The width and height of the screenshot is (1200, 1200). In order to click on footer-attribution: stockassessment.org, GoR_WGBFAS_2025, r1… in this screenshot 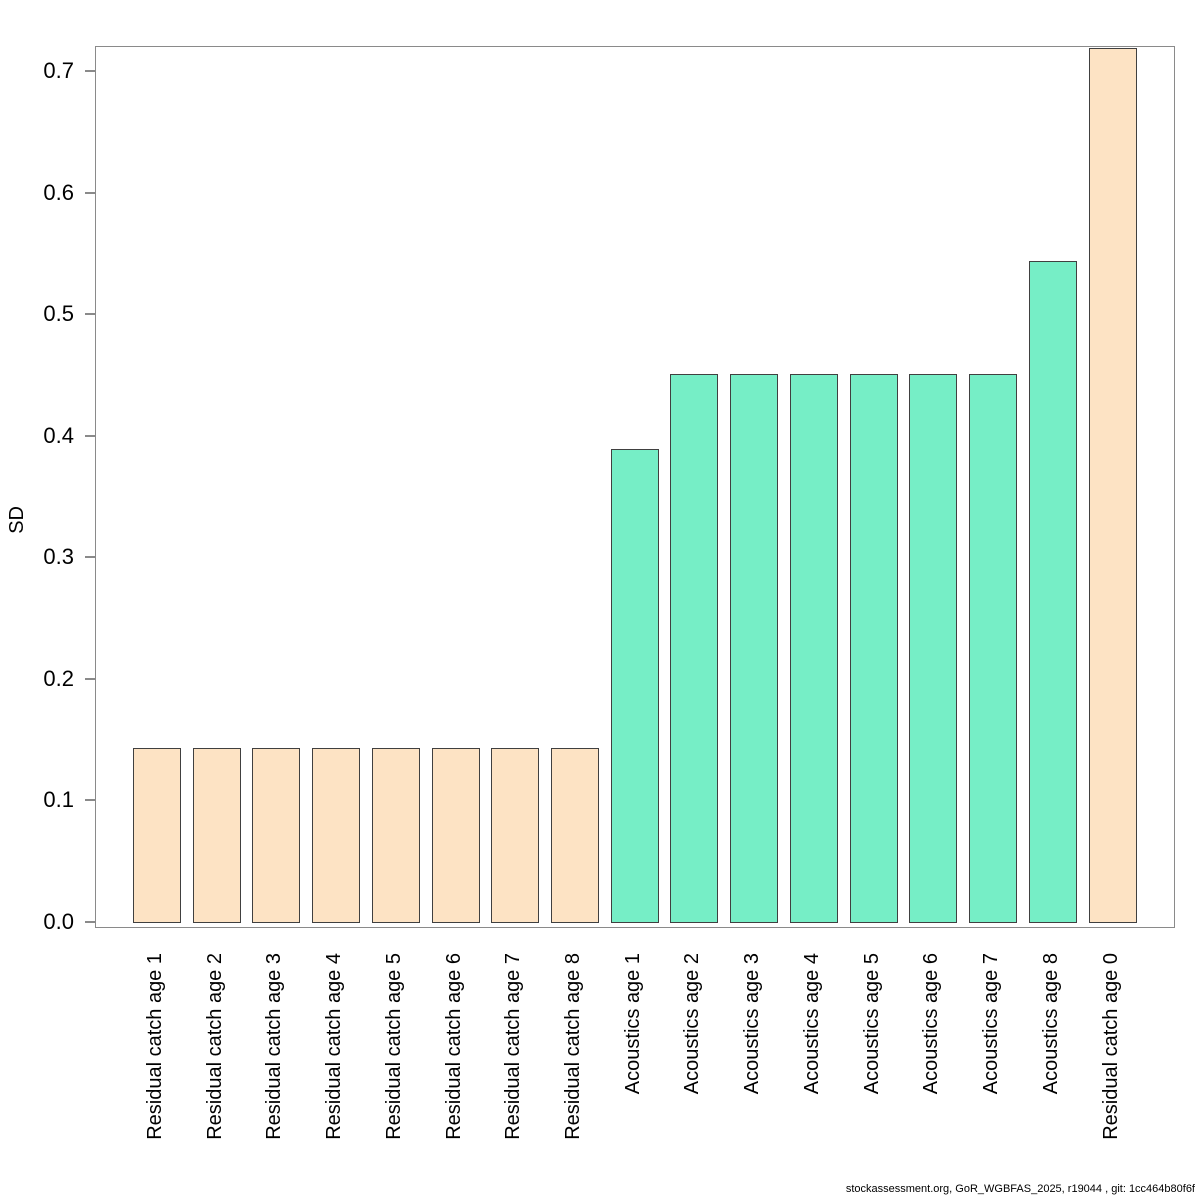, I will do `click(1020, 1189)`.